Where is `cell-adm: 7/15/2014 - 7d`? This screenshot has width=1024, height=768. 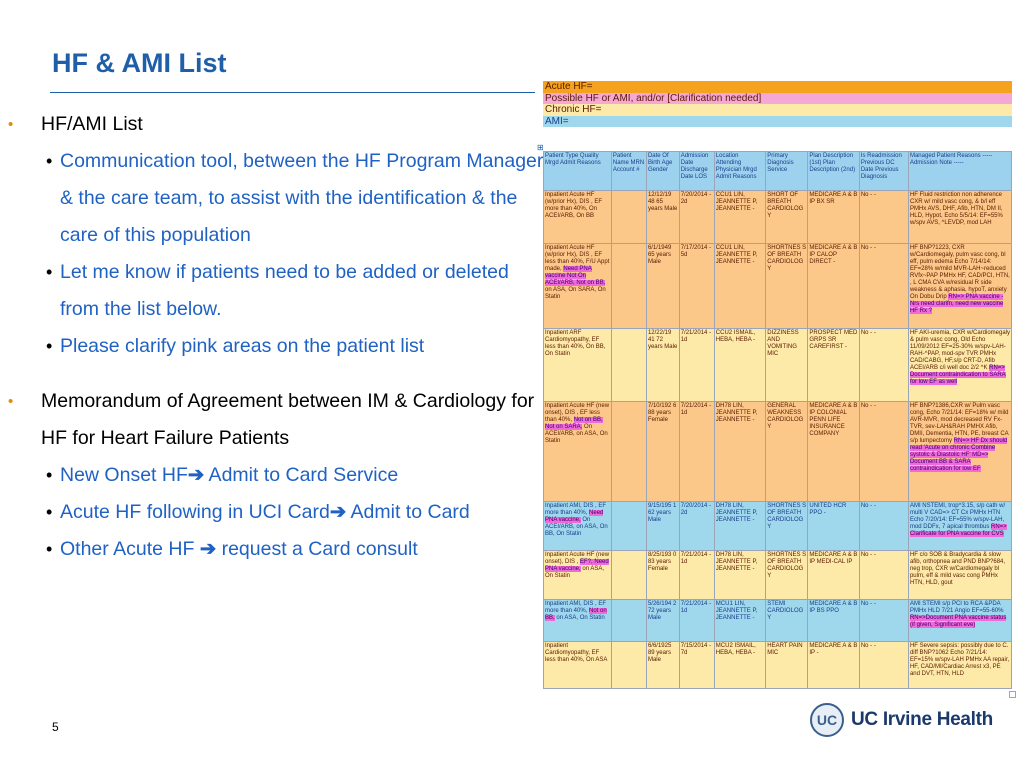 cell-adm: 7/15/2014 - 7d is located at coordinates (696, 665).